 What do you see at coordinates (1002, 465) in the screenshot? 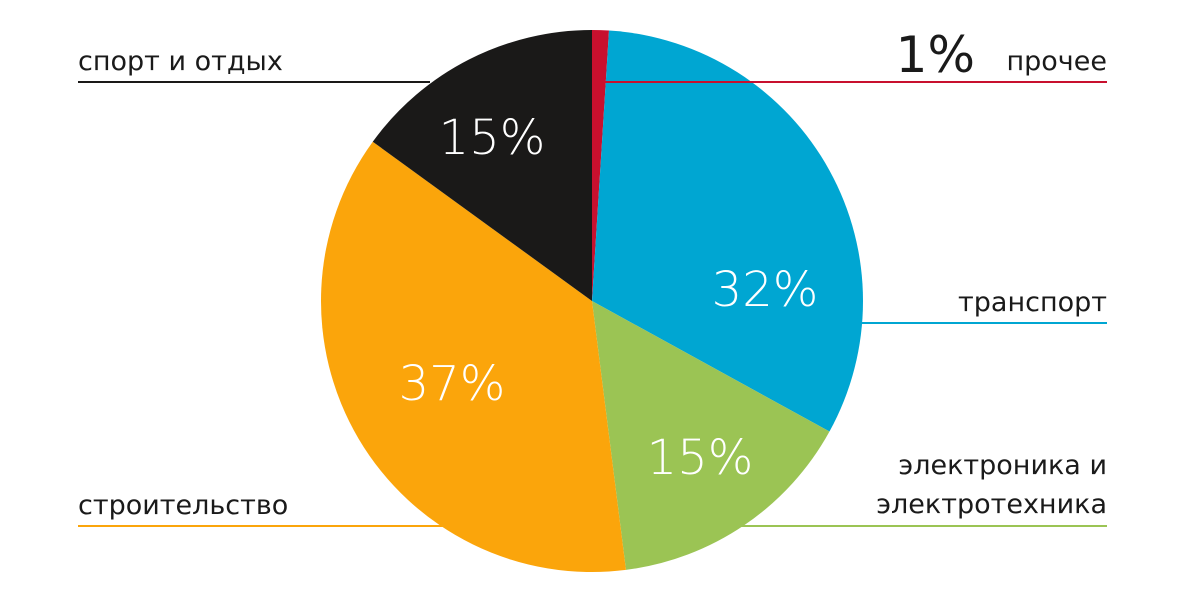
I see `category-label-electronics-line1: электроника и` at bounding box center [1002, 465].